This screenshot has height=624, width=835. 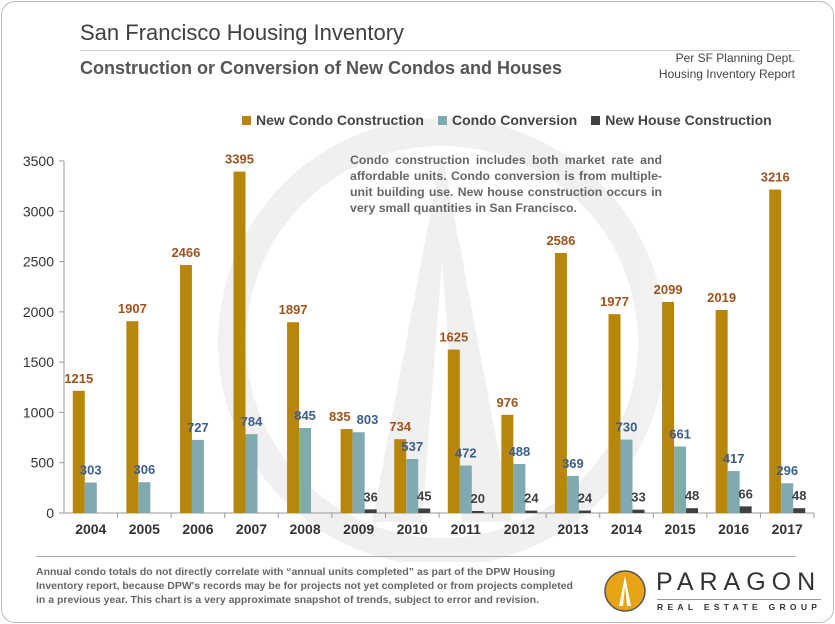 What do you see at coordinates (304, 529) in the screenshot?
I see `x-tick-label: 2008` at bounding box center [304, 529].